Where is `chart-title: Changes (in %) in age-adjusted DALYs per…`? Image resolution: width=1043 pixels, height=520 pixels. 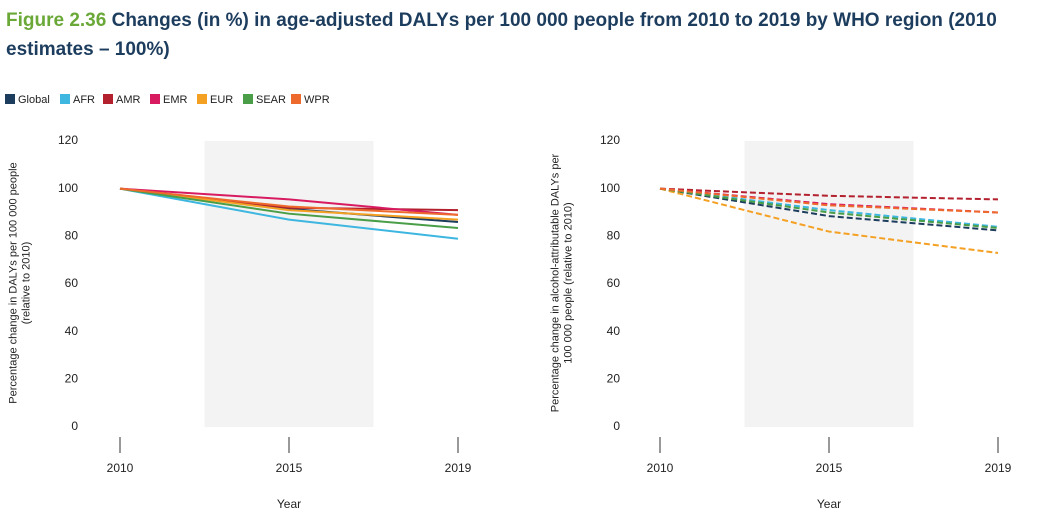 chart-title: Changes (in %) in age-adjusted DALYs per… is located at coordinates (501, 35).